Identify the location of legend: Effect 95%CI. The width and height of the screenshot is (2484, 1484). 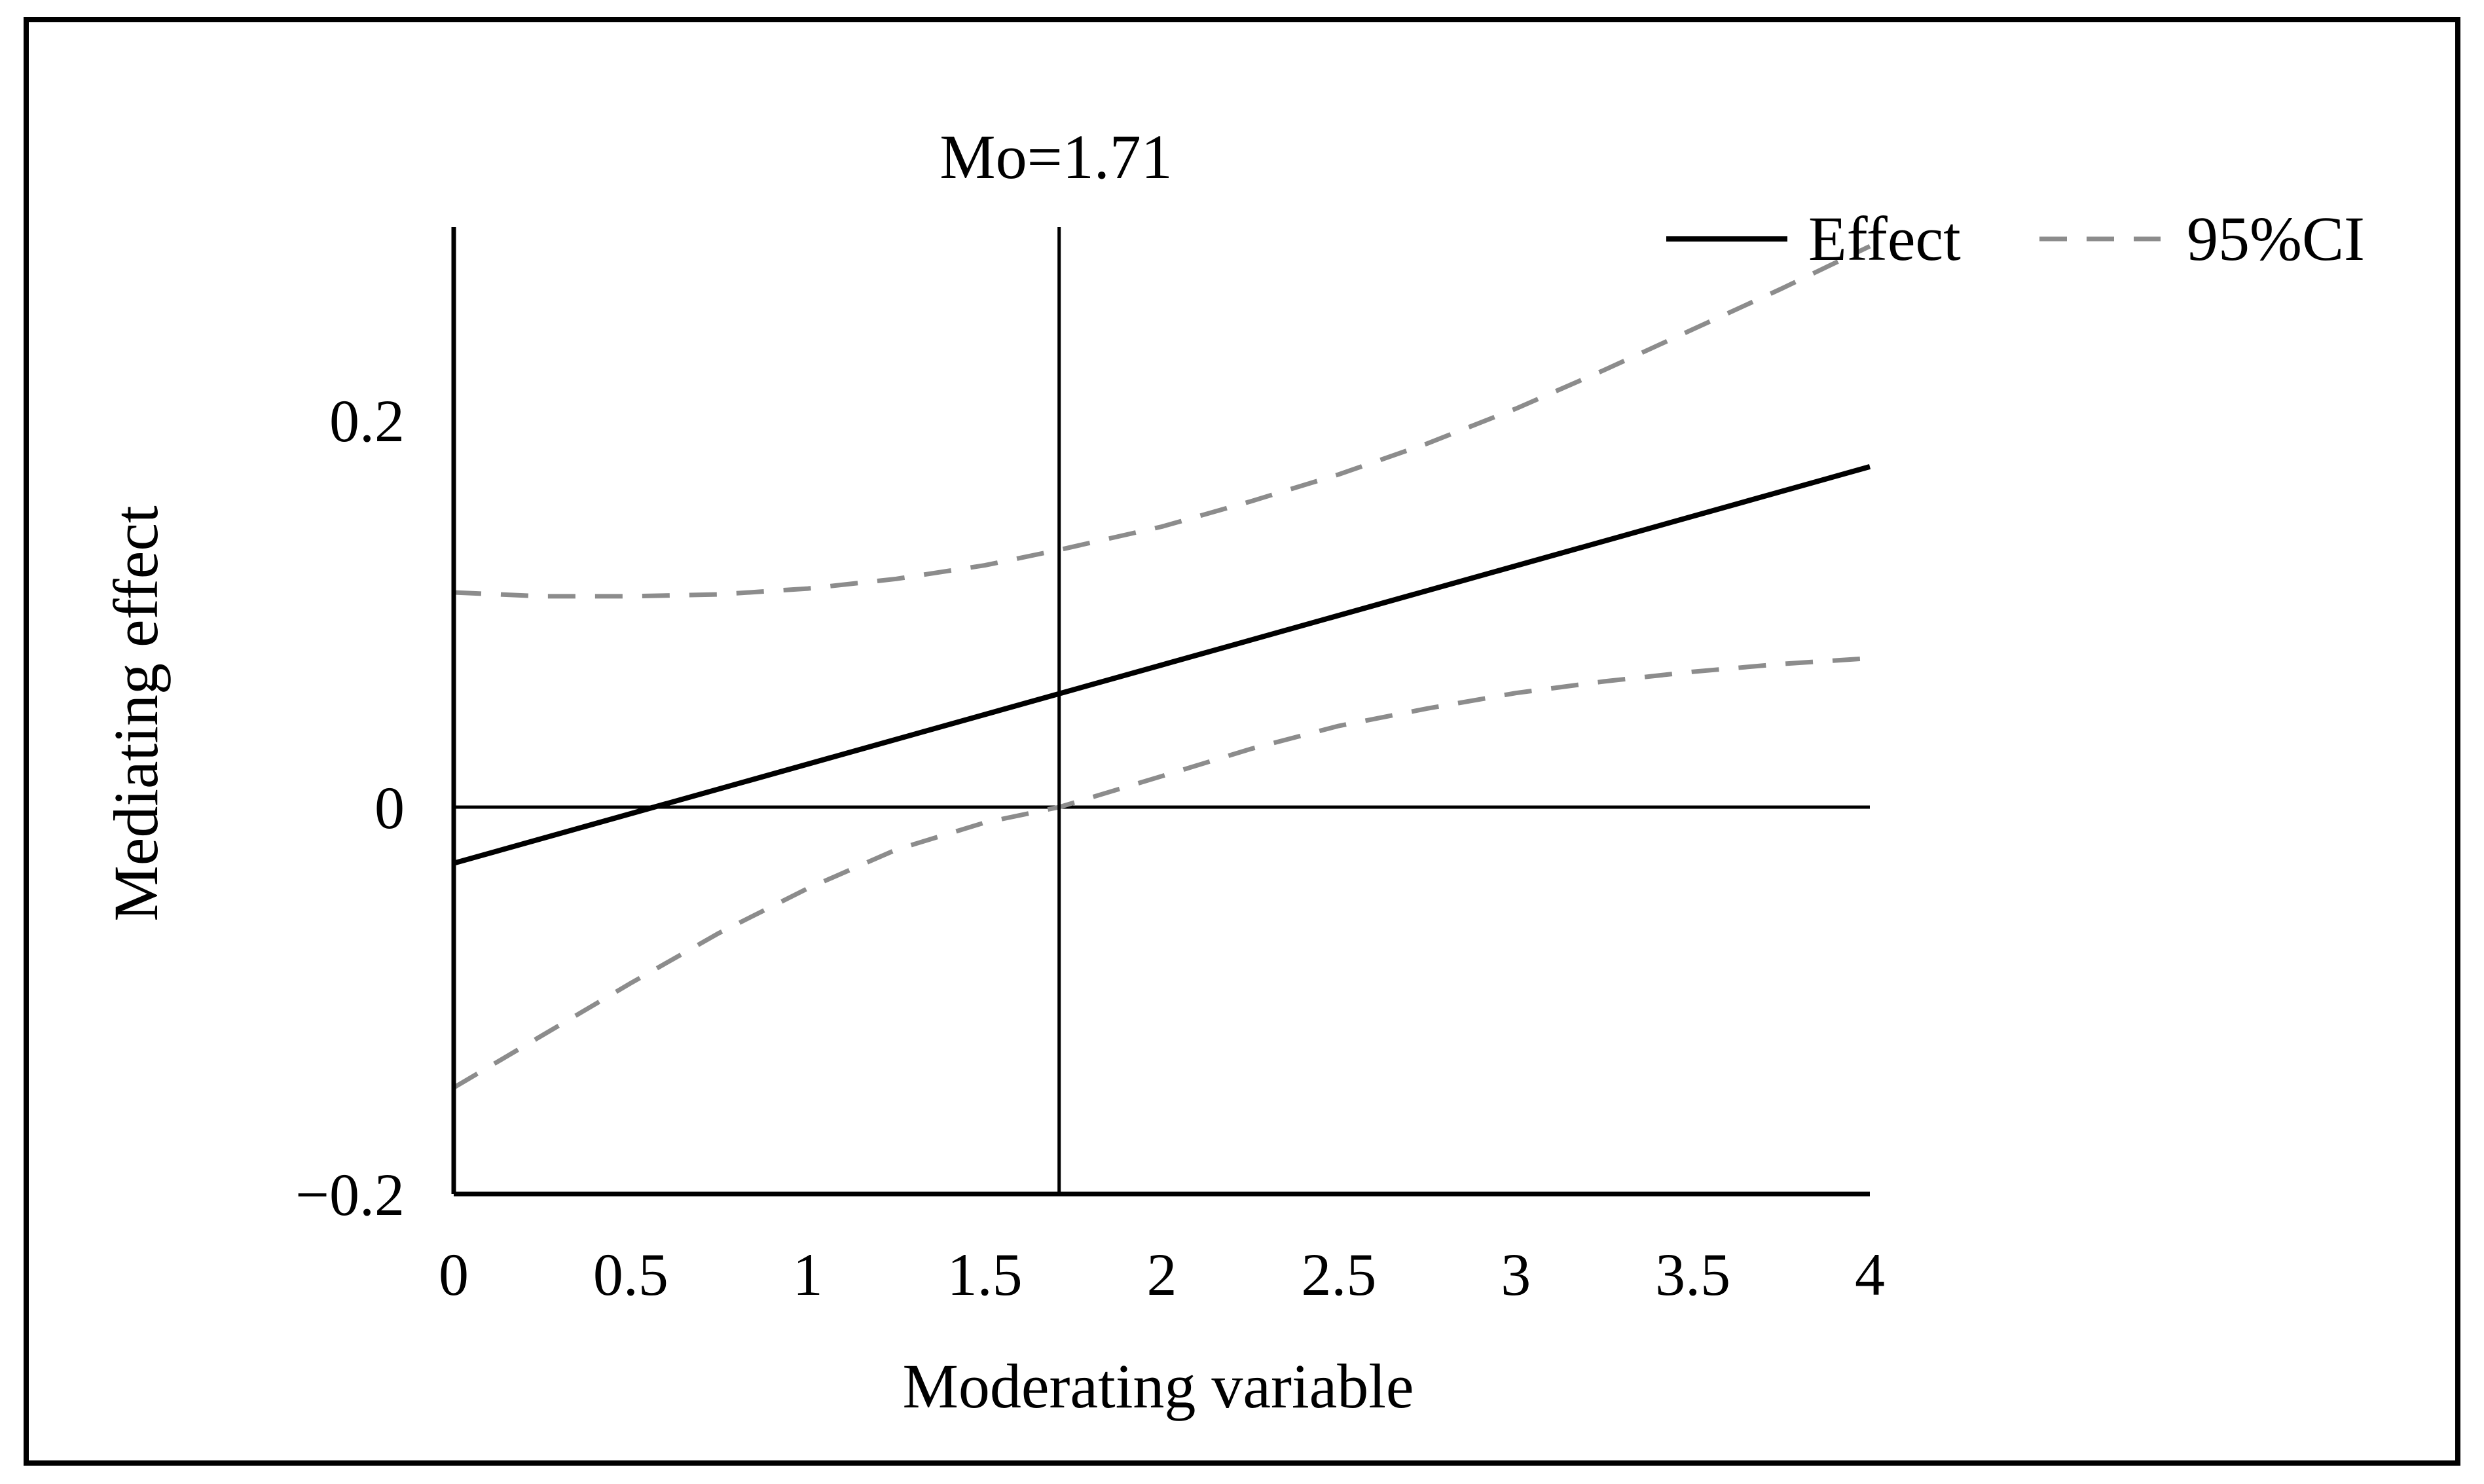
(2015, 239).